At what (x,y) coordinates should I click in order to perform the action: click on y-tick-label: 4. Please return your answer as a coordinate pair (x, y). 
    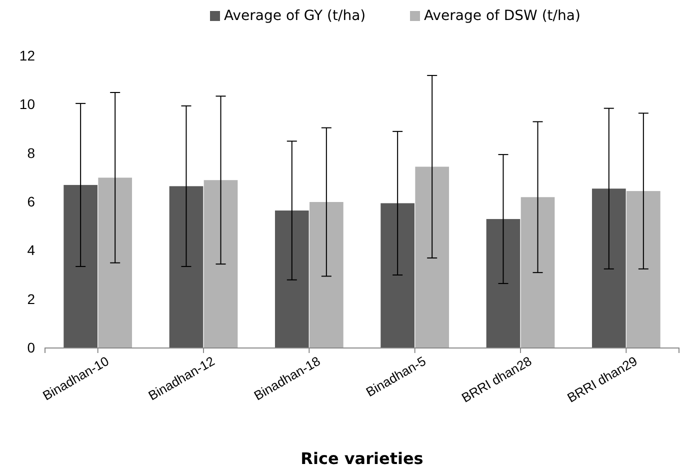
    Looking at the image, I should click on (31, 250).